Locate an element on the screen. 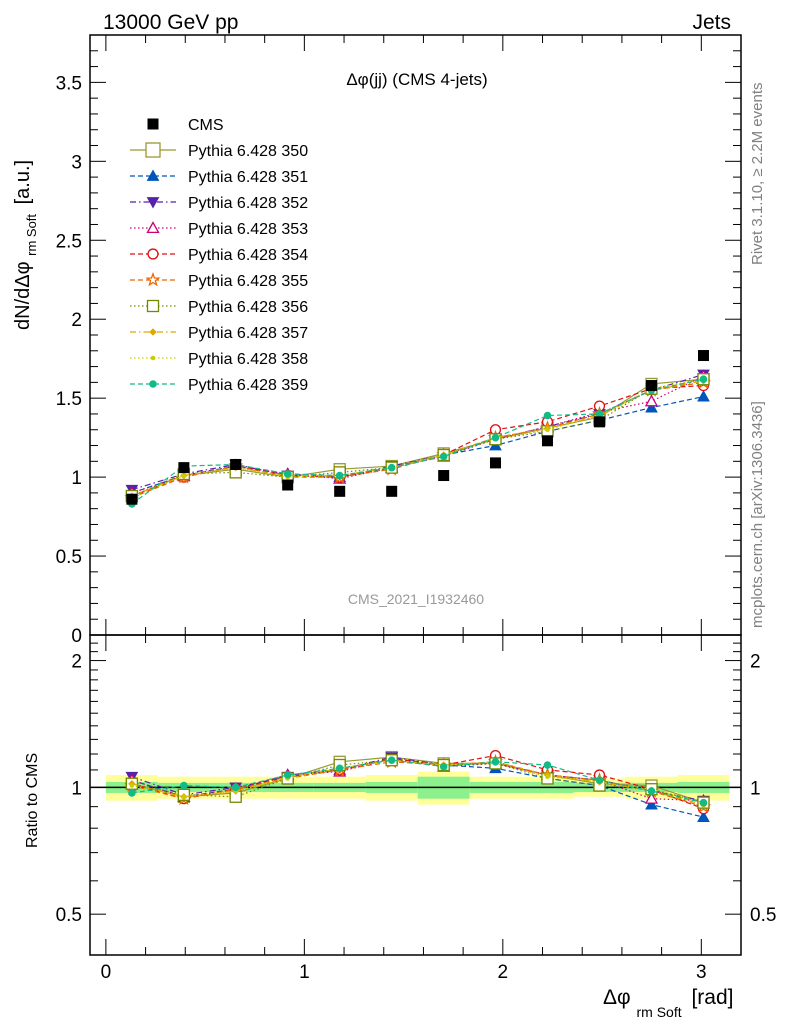 The image size is (786, 1024). y-tick-label: 1 is located at coordinates (76, 478).